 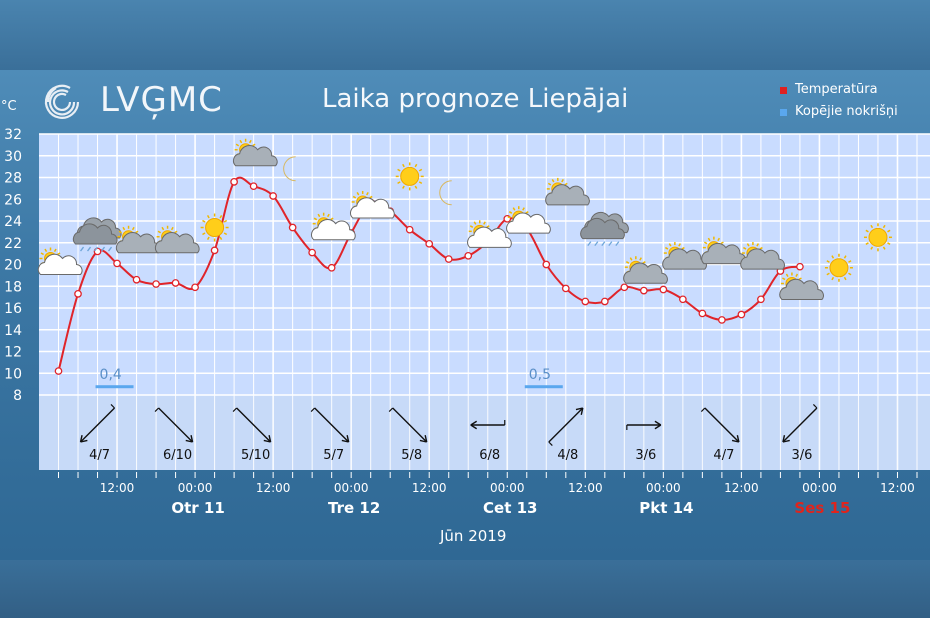 What do you see at coordinates (289, 169) in the screenshot?
I see `moon-icon` at bounding box center [289, 169].